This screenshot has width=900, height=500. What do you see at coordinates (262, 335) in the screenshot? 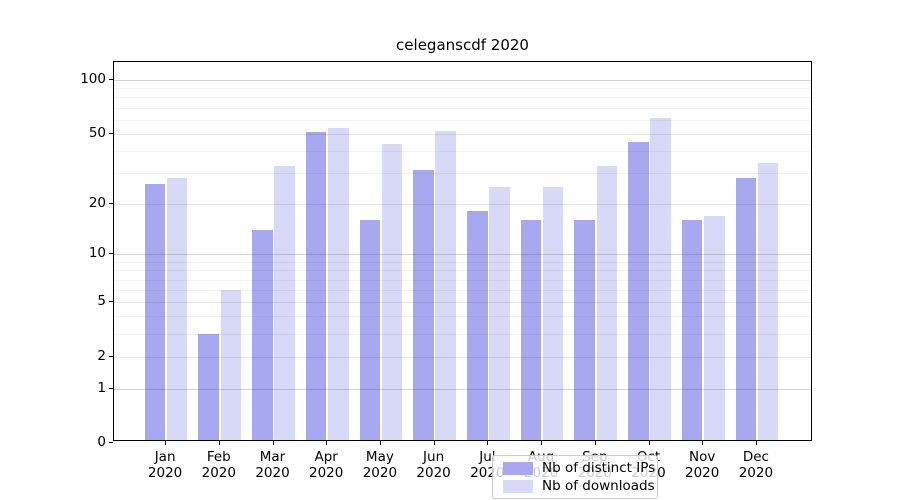
I see `bar-mar-distinct-ips` at bounding box center [262, 335].